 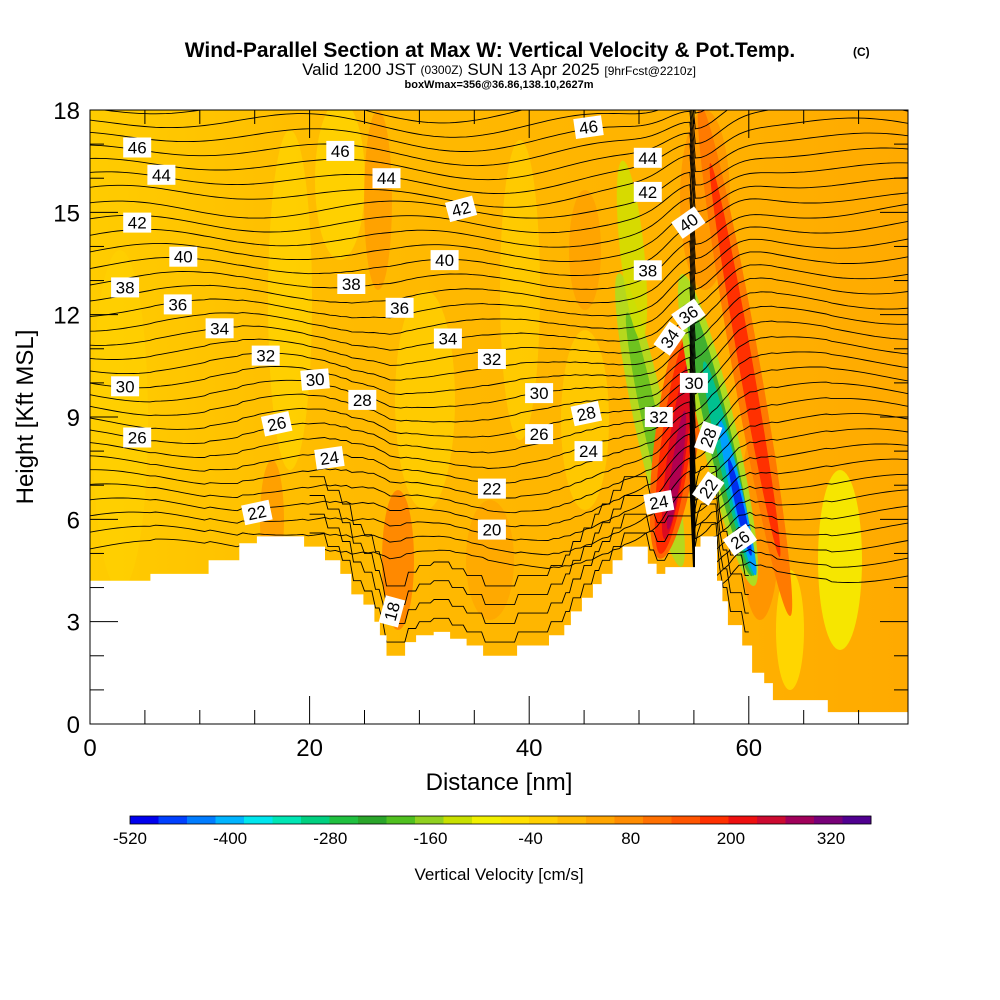 I want to click on contour-label-text: 34, so click(x=447, y=339).